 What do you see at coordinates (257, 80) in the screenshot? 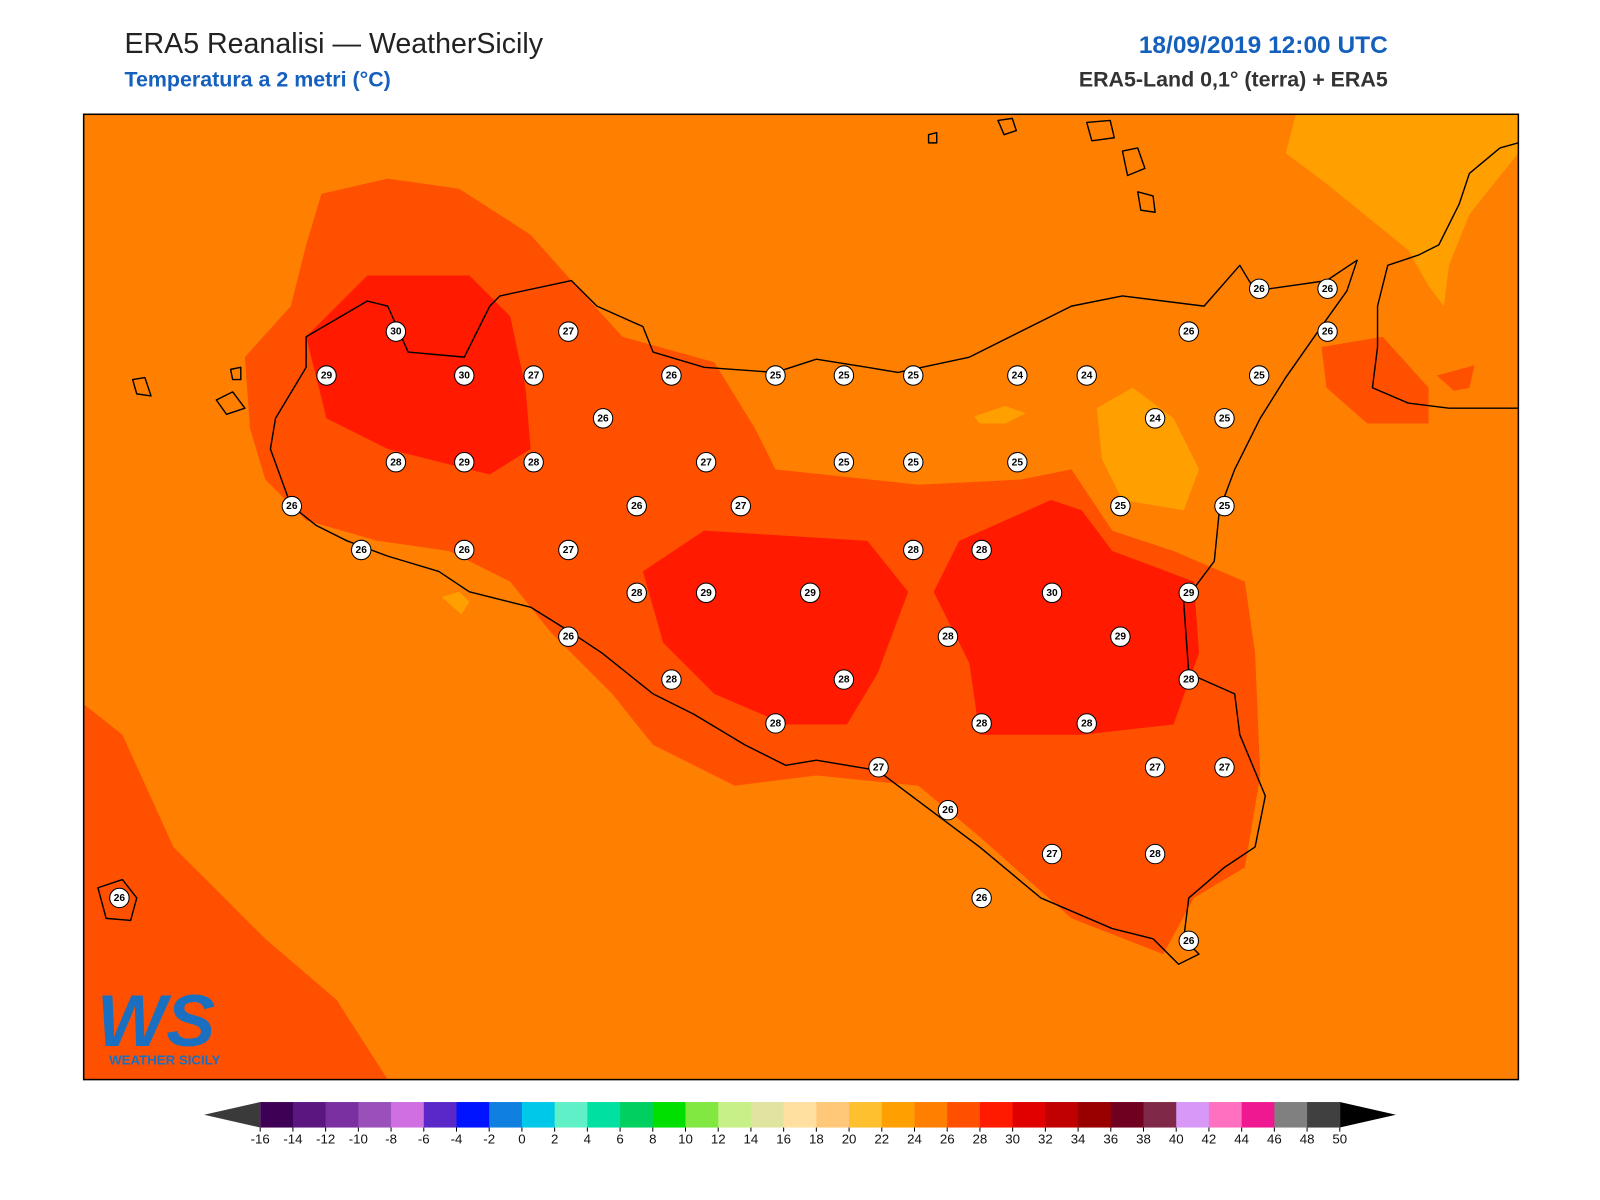
I see `subtitle: Temperatura a 2 metri (°C)` at bounding box center [257, 80].